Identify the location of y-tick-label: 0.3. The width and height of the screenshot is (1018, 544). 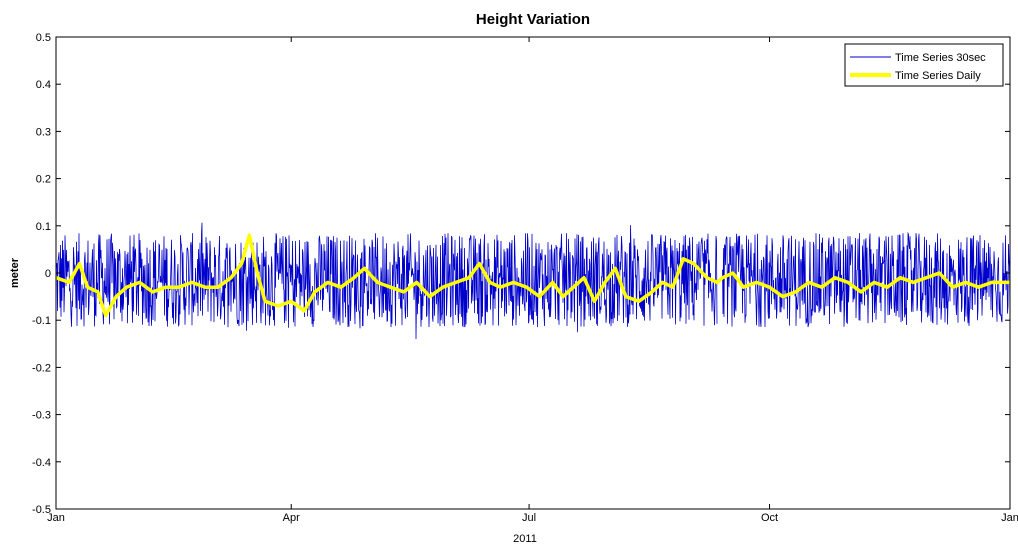
(43, 132).